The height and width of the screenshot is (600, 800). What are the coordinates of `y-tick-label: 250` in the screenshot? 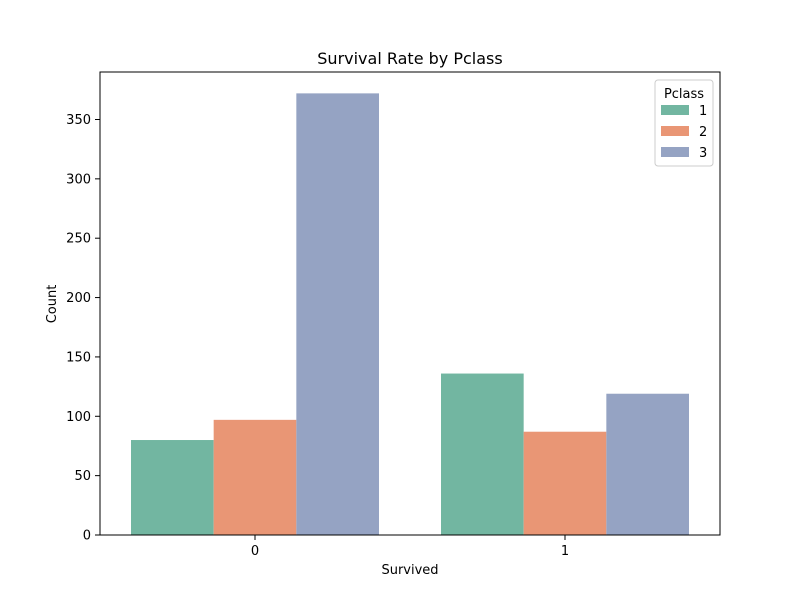 It's located at (78, 239).